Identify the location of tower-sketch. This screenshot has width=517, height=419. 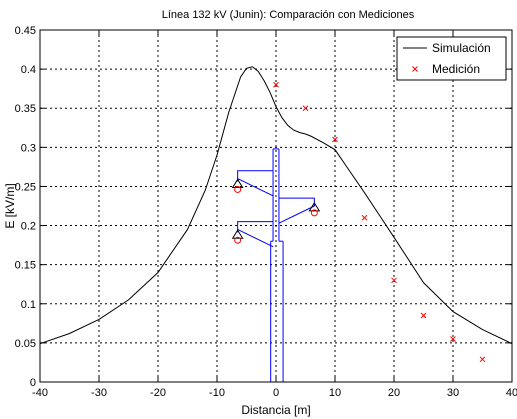
(276, 265).